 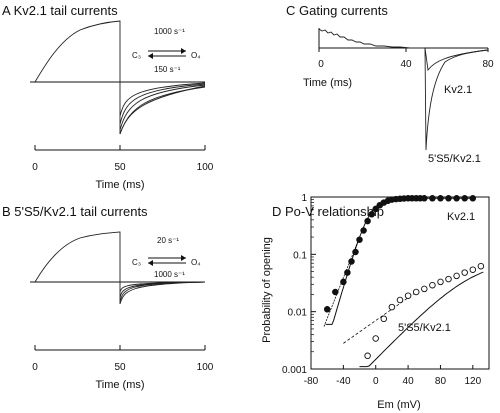 What do you see at coordinates (371, 38) in the screenshot?
I see `panel-c-on-gating-trace` at bounding box center [371, 38].